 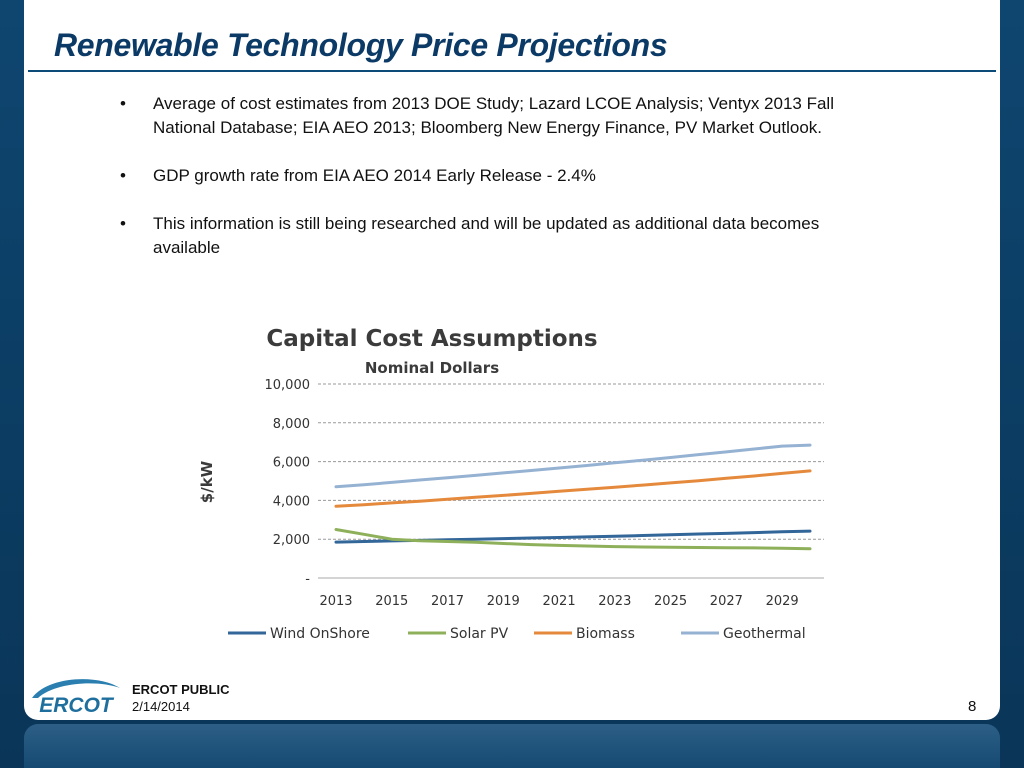 What do you see at coordinates (291, 463) in the screenshot?
I see `y-tick-label: 6,000` at bounding box center [291, 463].